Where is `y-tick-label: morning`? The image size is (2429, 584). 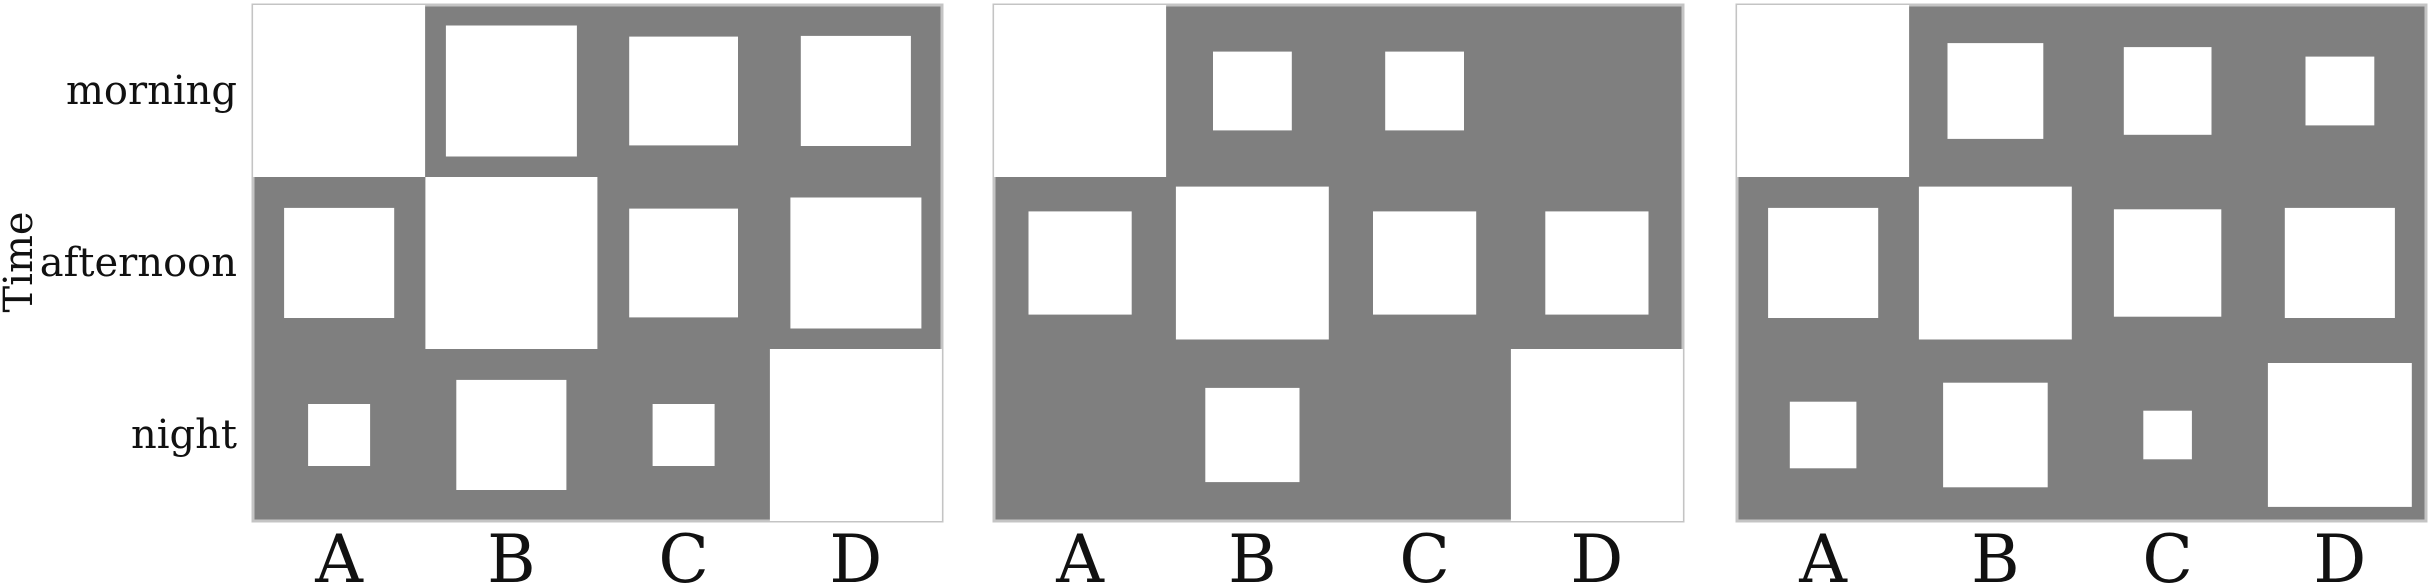 y-tick-label: morning is located at coordinates (151, 91).